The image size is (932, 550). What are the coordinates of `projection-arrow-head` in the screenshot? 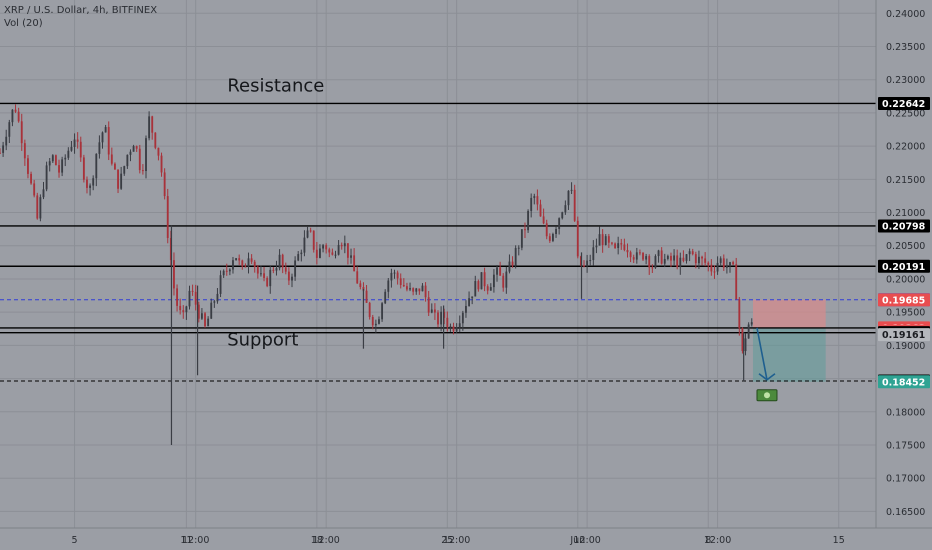 It's located at (767, 377).